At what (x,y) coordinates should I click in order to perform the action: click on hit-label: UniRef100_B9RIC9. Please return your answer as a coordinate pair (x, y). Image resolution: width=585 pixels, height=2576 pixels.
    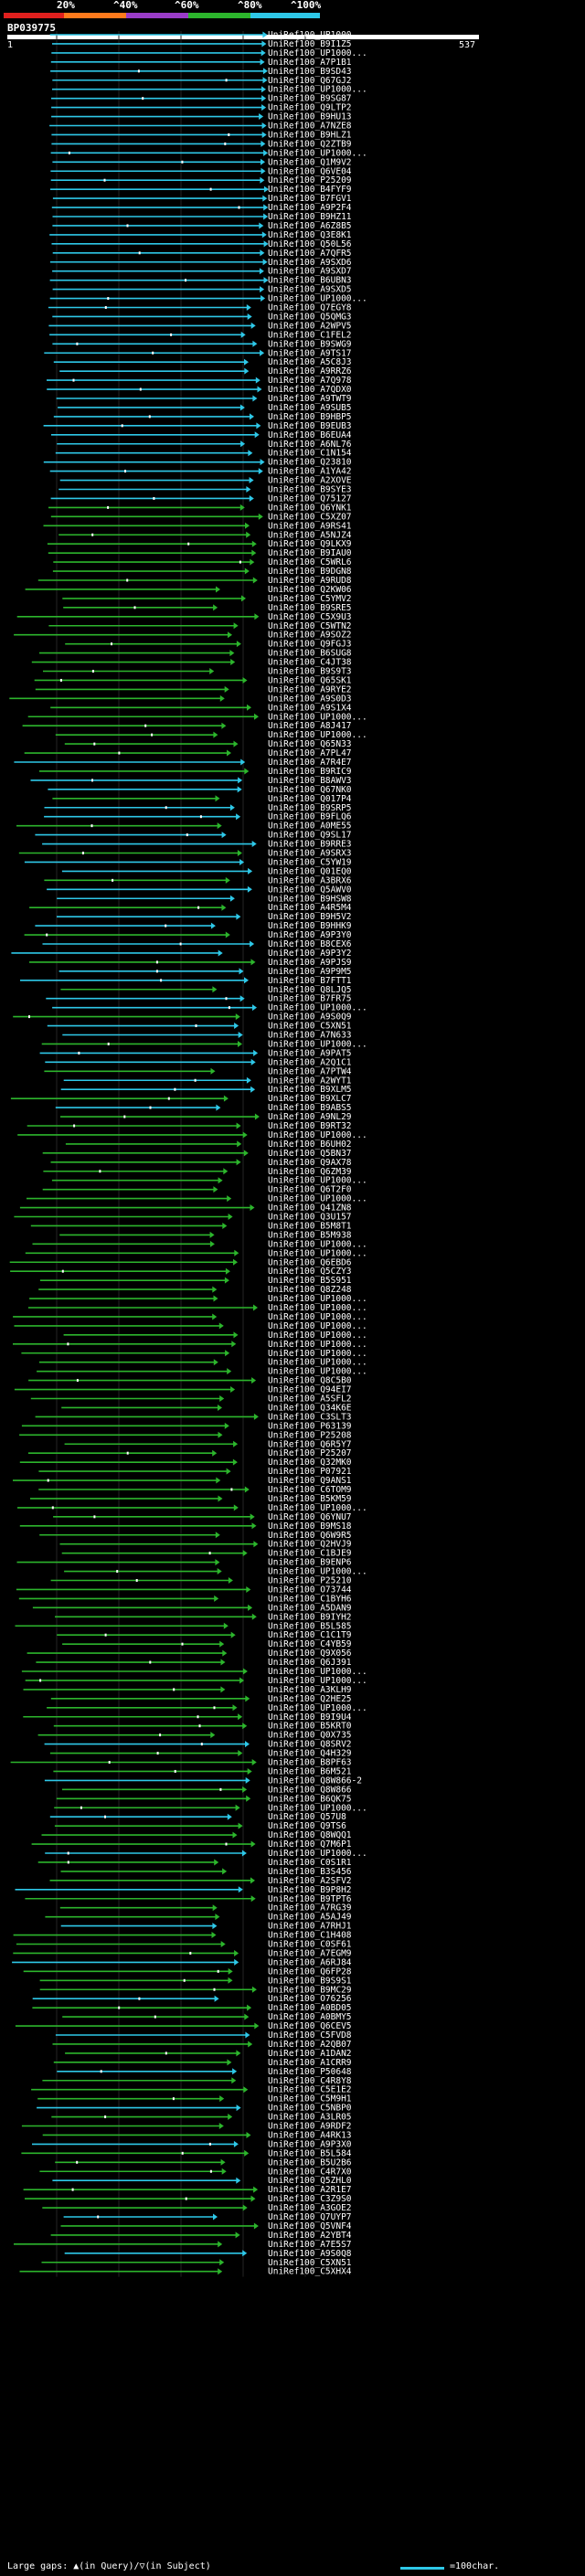
    Looking at the image, I should click on (310, 772).